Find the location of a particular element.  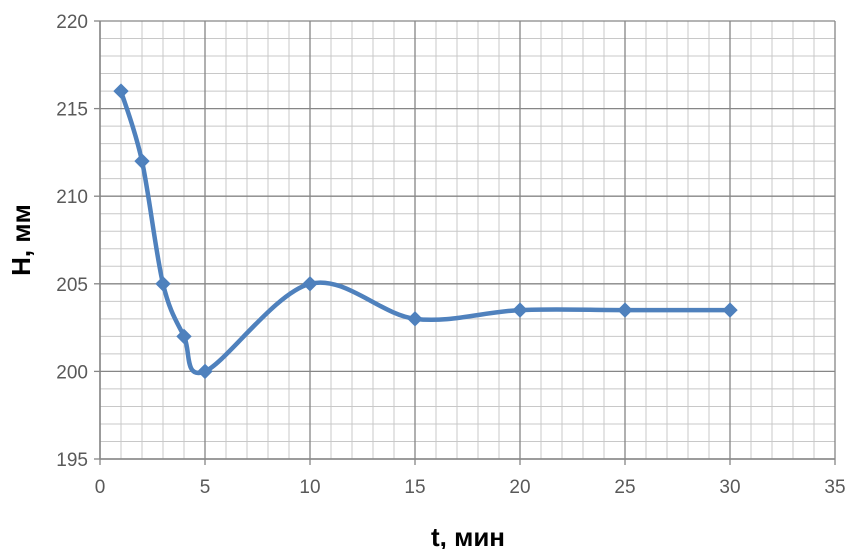

y-tick-label: 200 is located at coordinates (72, 372).